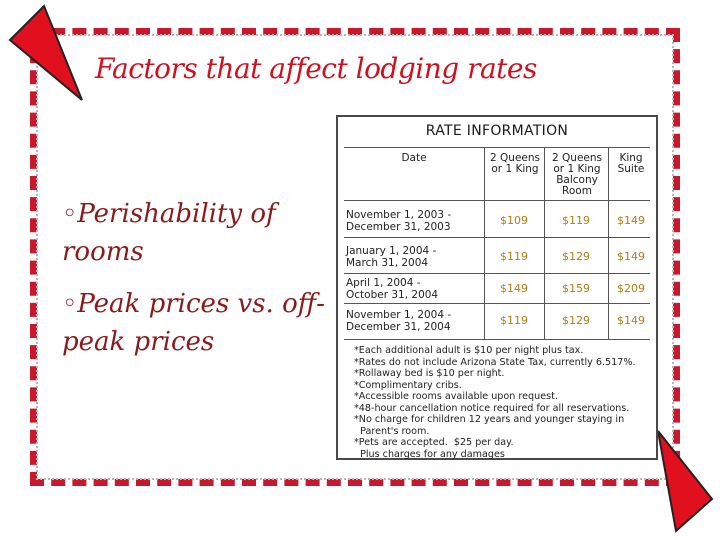  Describe the element at coordinates (45, 52) in the screenshot. I see `corner-triangle-top-left-icon` at that location.